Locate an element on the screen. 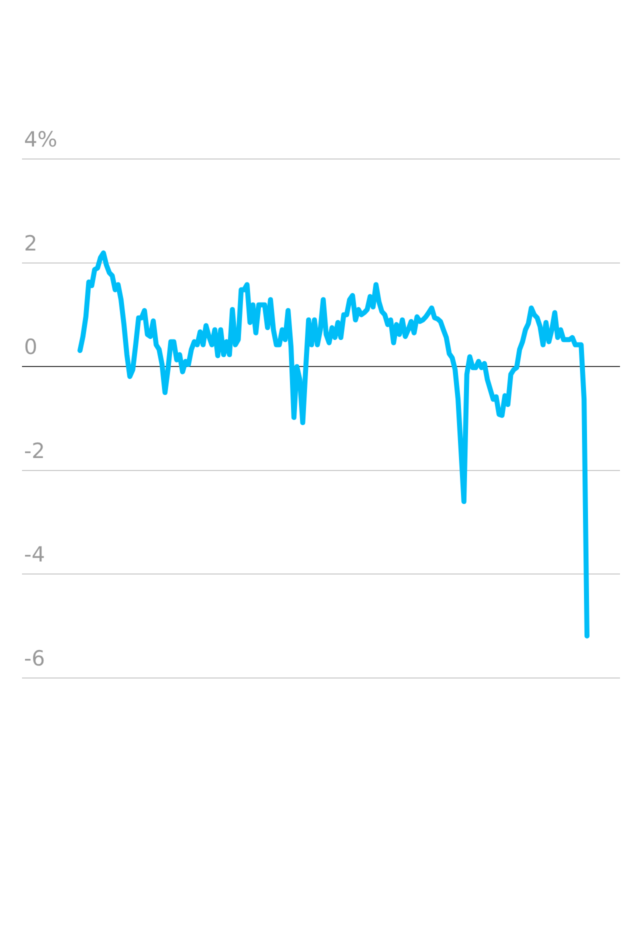 The height and width of the screenshot is (942, 640). y-tick-label: -2 is located at coordinates (34, 450).